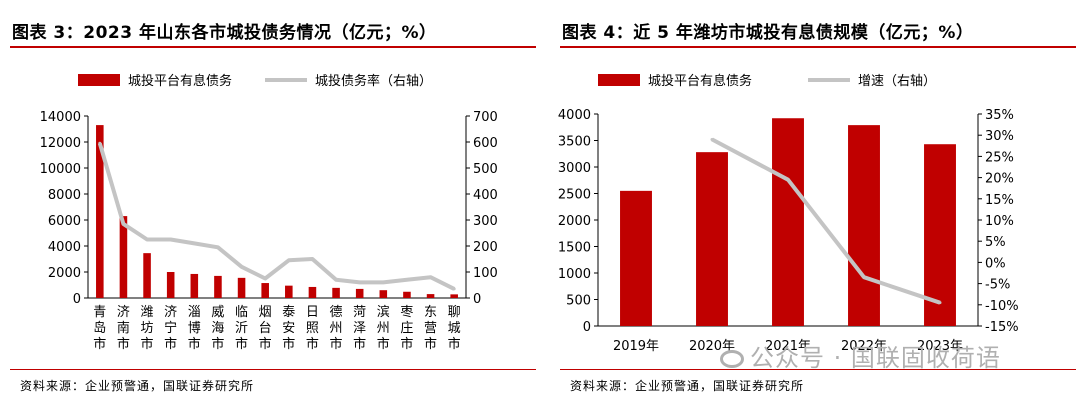 The image size is (1080, 402). I want to click on left-chart-x-tick-label: 淄博市, so click(194, 328).